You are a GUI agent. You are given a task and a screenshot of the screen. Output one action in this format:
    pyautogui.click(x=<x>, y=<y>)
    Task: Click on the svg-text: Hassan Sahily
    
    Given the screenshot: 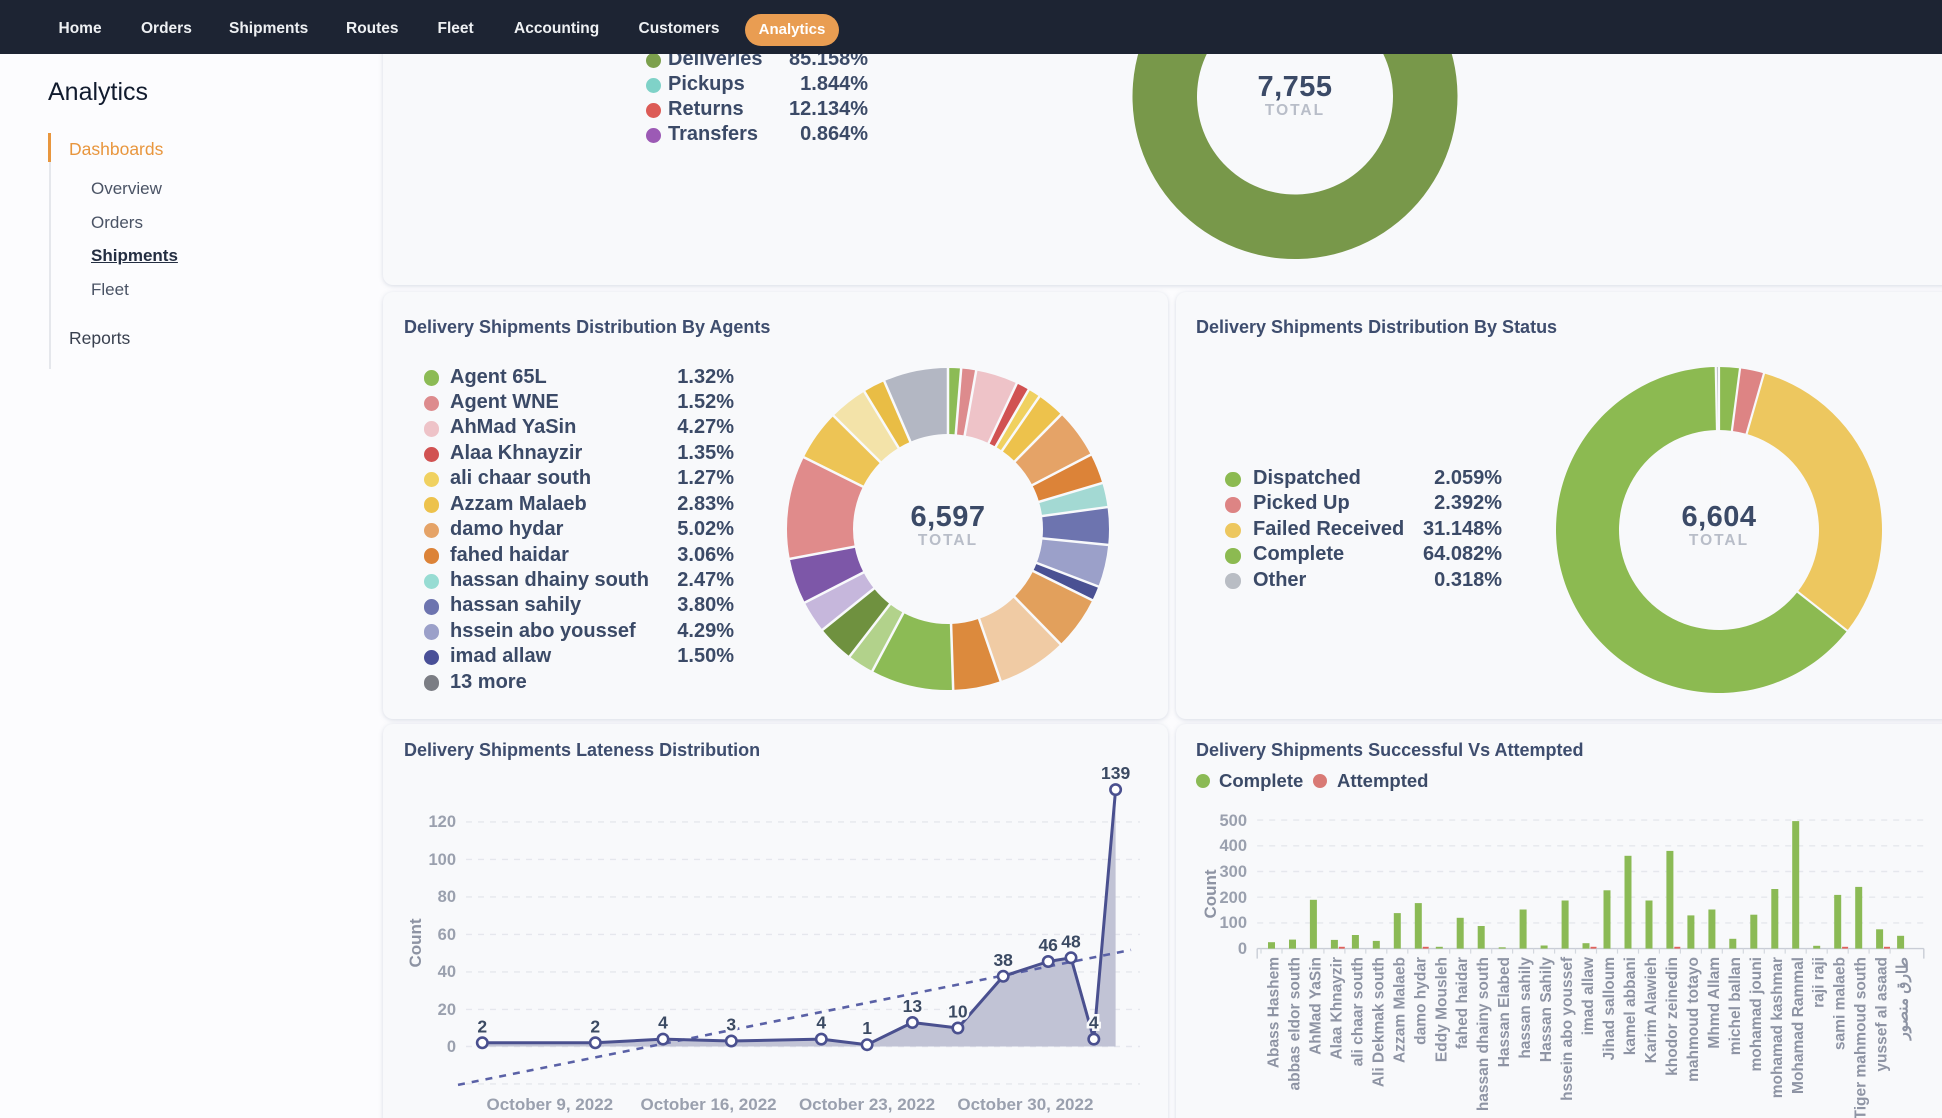 What is the action you would take?
    pyautogui.click(x=1546, y=1009)
    